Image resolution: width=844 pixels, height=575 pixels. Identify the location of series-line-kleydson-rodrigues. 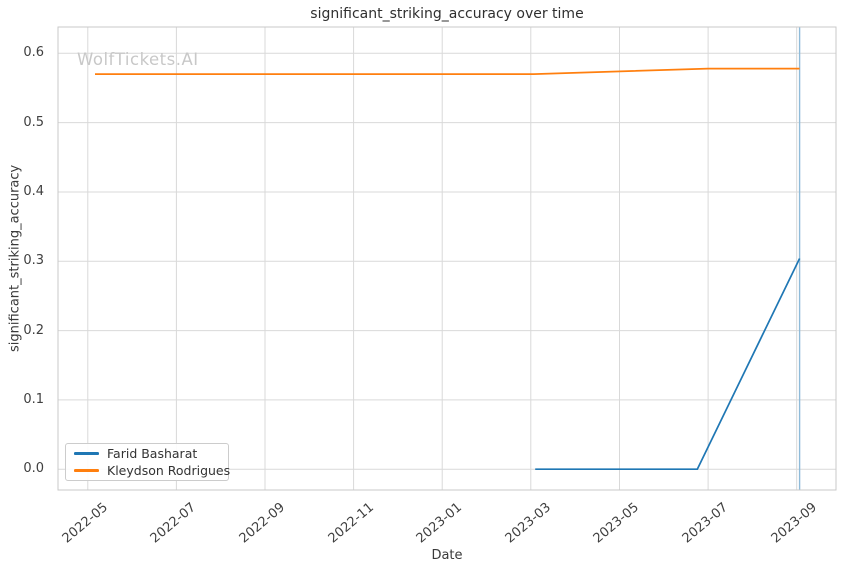
(447, 71).